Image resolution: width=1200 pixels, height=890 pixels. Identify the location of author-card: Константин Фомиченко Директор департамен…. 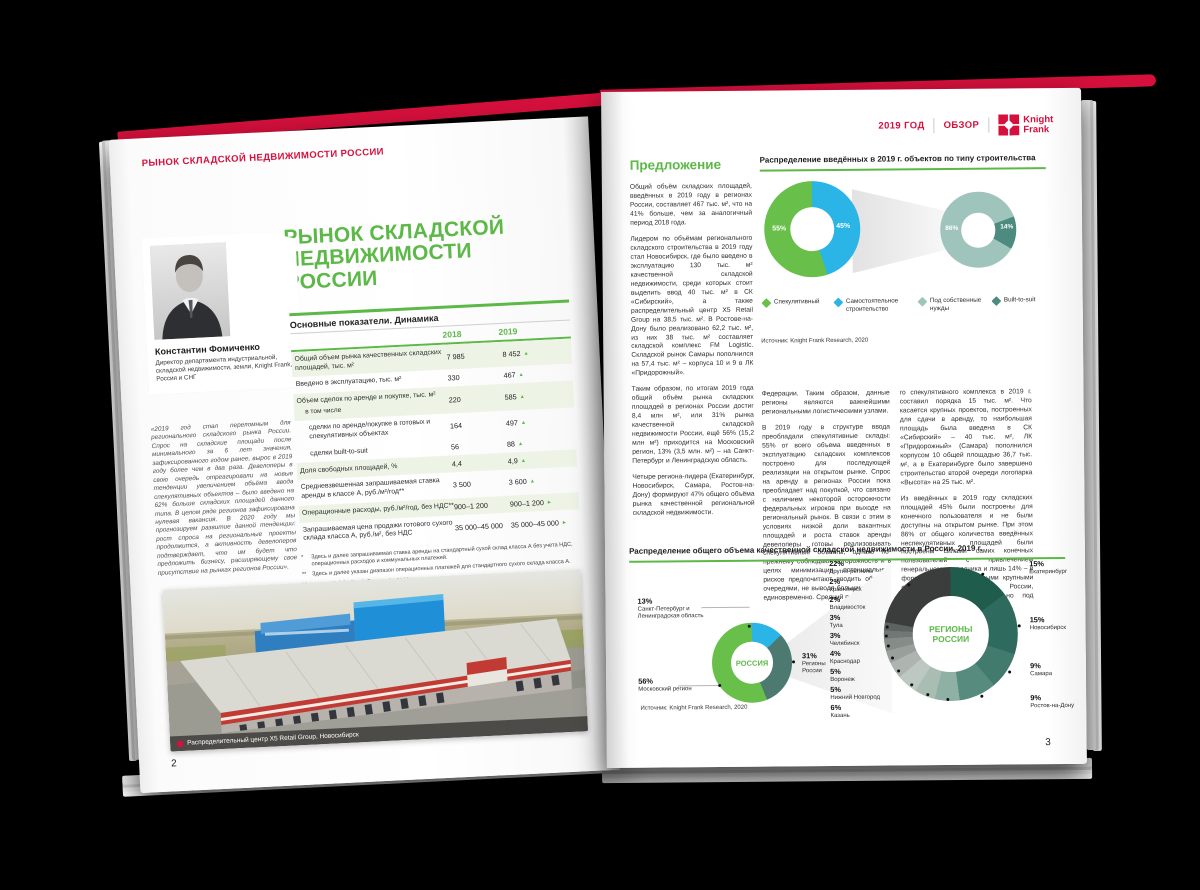
(221, 313).